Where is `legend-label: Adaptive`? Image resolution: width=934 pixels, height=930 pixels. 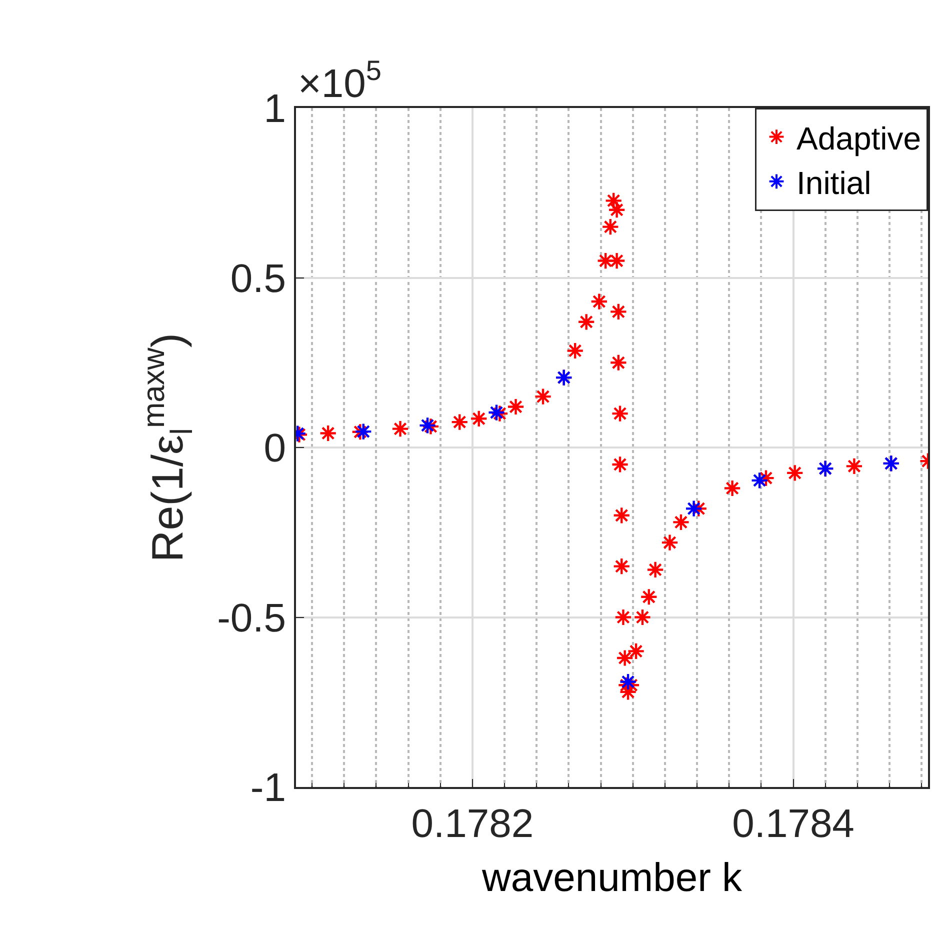 legend-label: Adaptive is located at coordinates (859, 138).